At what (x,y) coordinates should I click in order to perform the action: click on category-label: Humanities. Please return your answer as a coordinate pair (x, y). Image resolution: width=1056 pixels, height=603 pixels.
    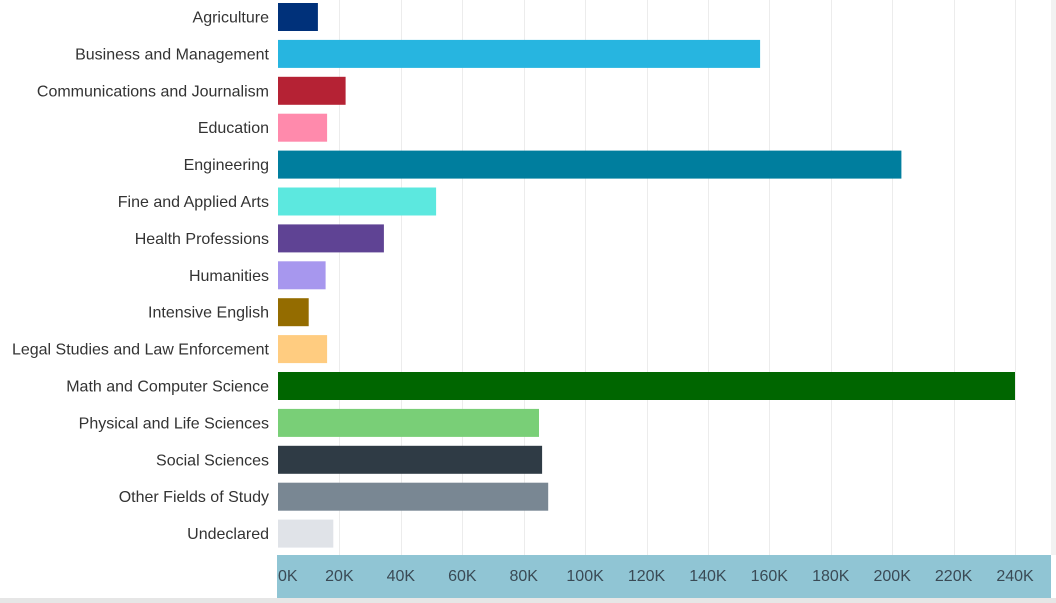
    Looking at the image, I should click on (229, 276).